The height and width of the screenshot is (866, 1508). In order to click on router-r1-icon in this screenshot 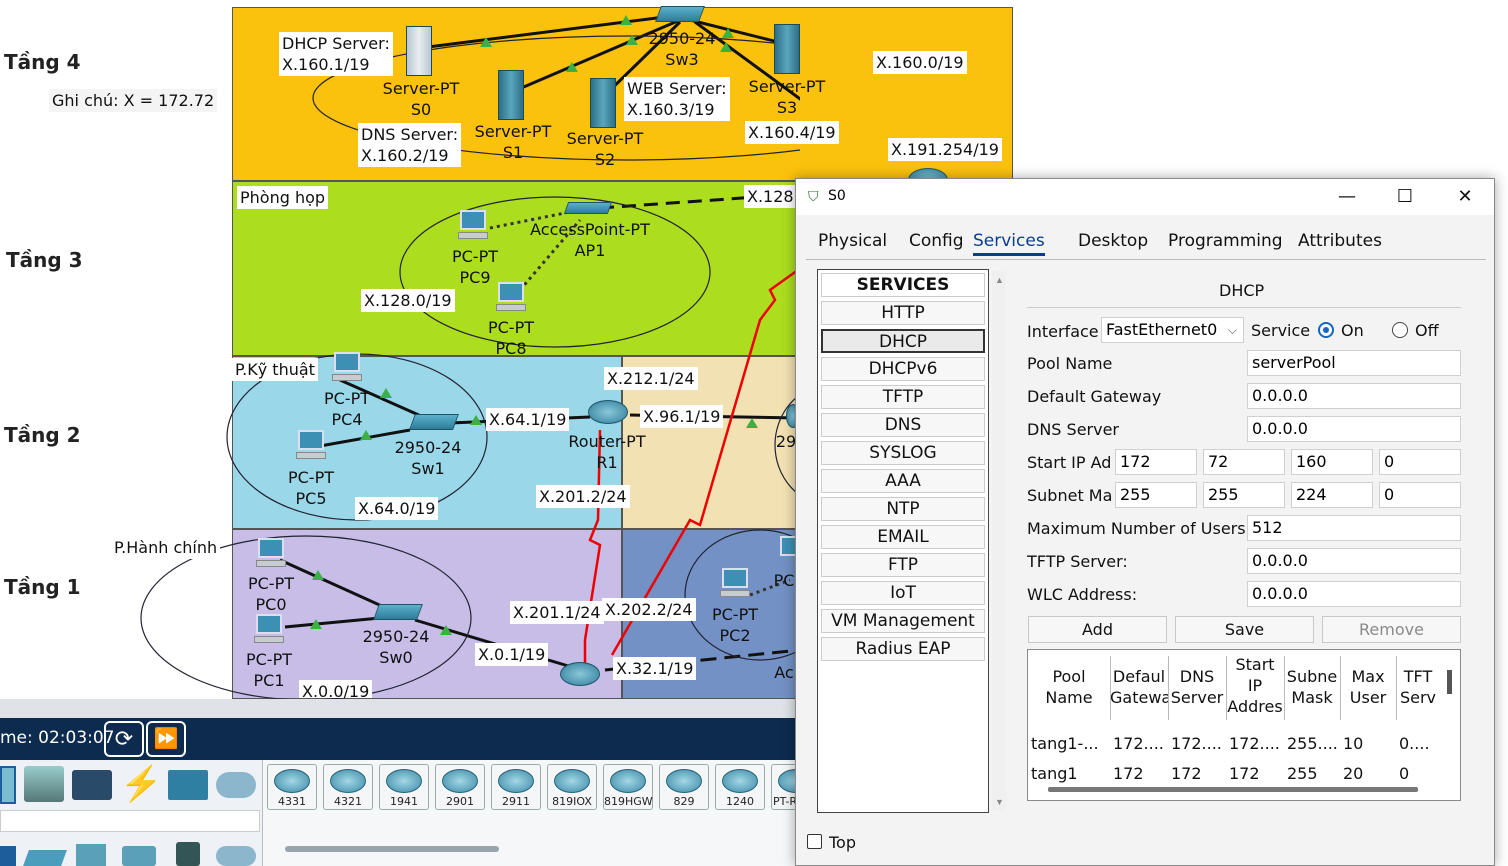, I will do `click(608, 412)`.